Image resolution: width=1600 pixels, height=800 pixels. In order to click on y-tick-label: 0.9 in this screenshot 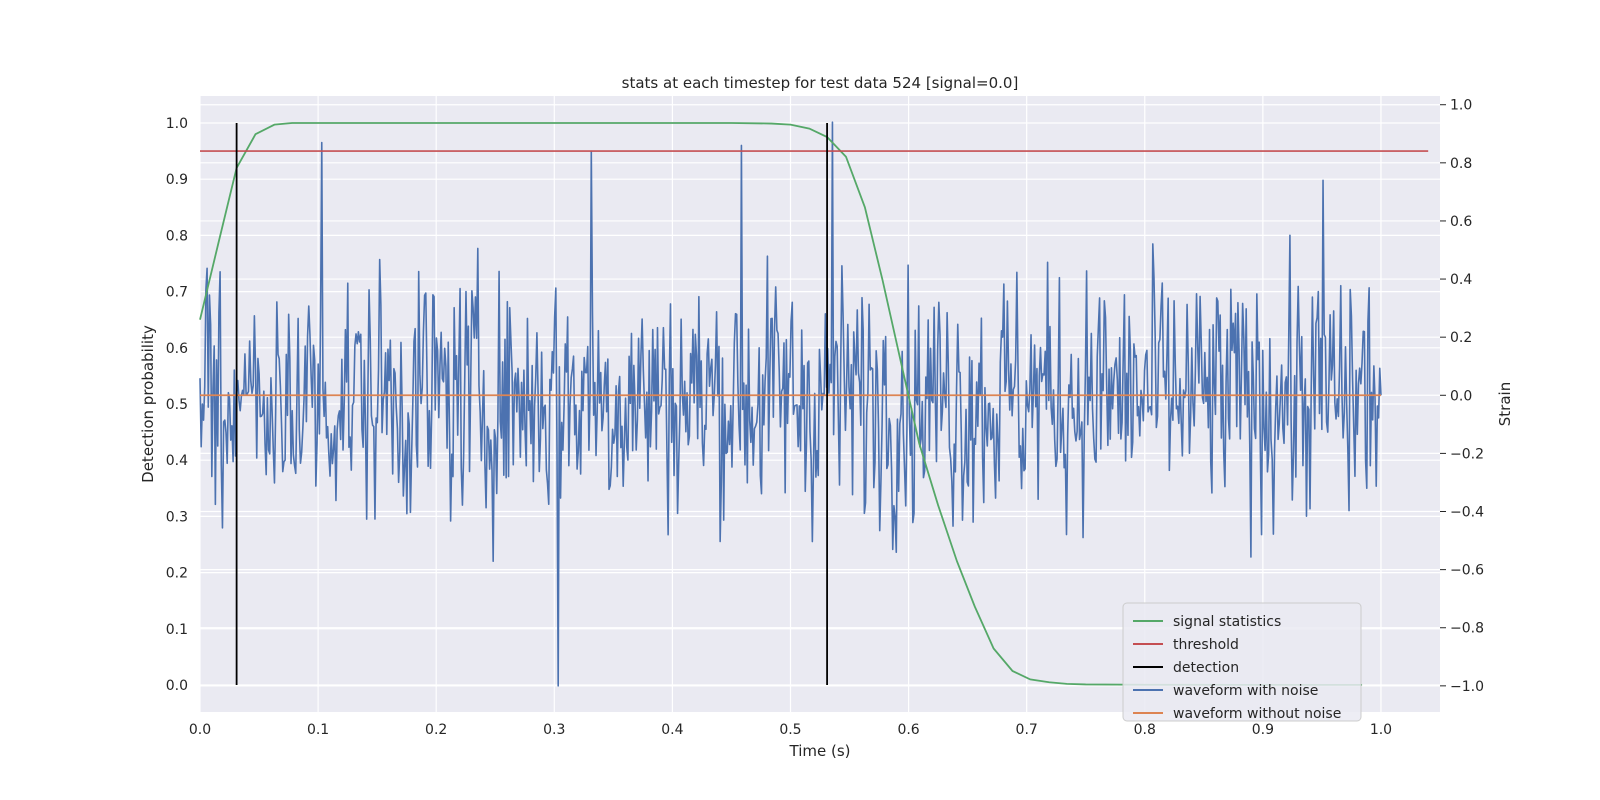, I will do `click(177, 180)`.